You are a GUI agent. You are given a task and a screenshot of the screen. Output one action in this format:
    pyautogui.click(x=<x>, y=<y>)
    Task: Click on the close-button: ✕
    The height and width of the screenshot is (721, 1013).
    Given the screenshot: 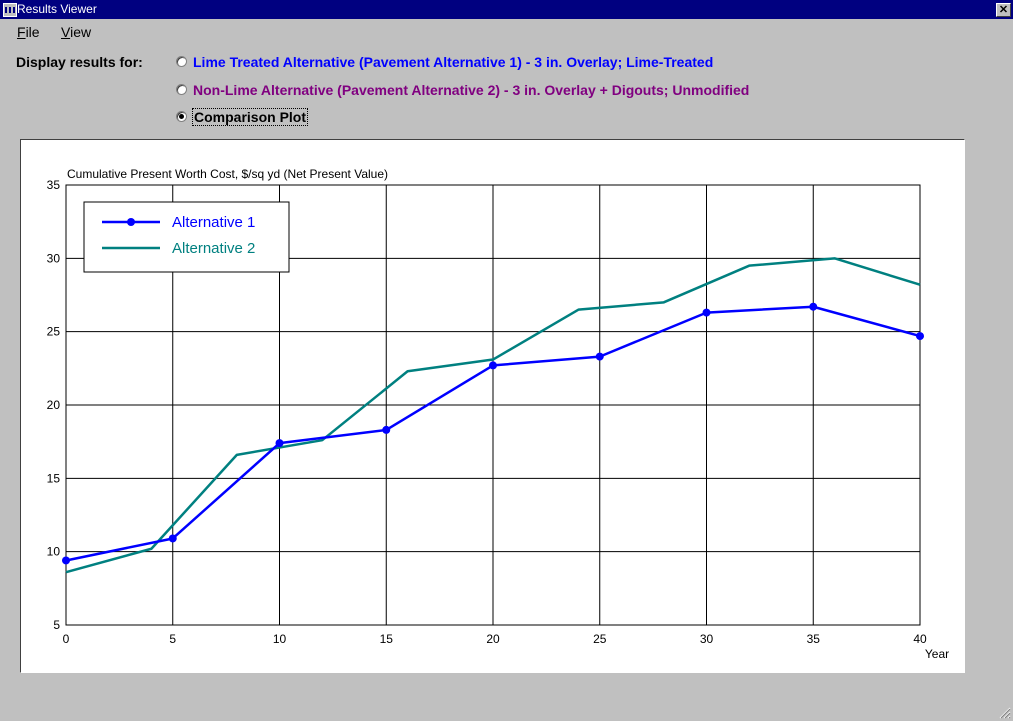 What is the action you would take?
    pyautogui.click(x=1003, y=10)
    